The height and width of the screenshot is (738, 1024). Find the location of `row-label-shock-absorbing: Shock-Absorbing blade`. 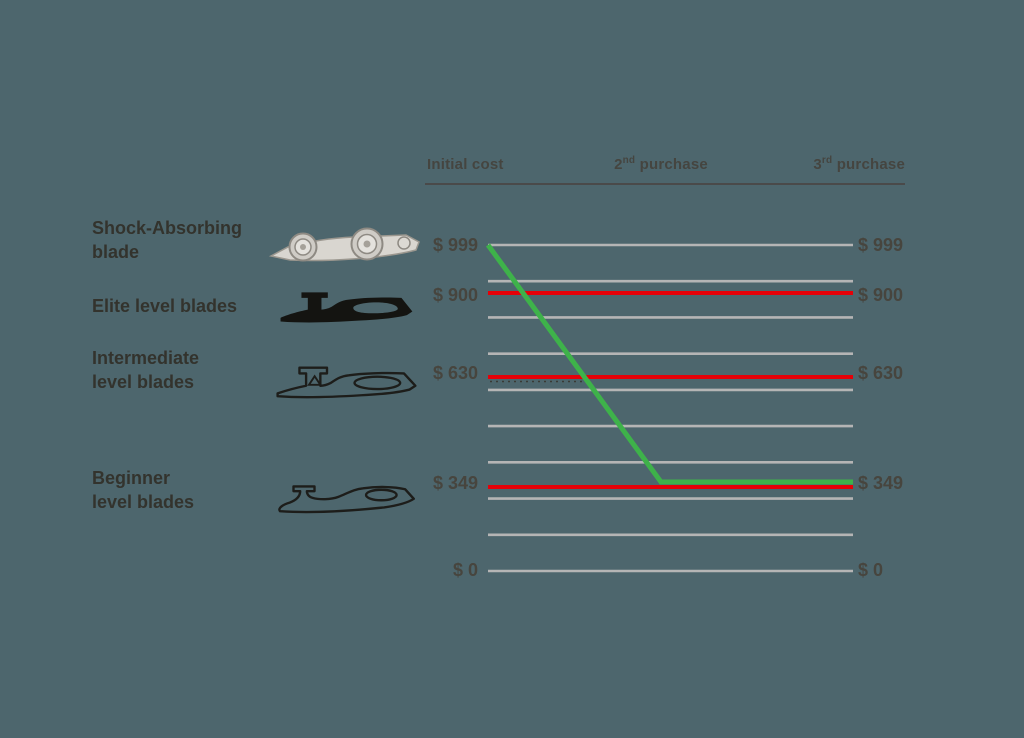

row-label-shock-absorbing: Shock-Absorbing blade is located at coordinates (167, 240).